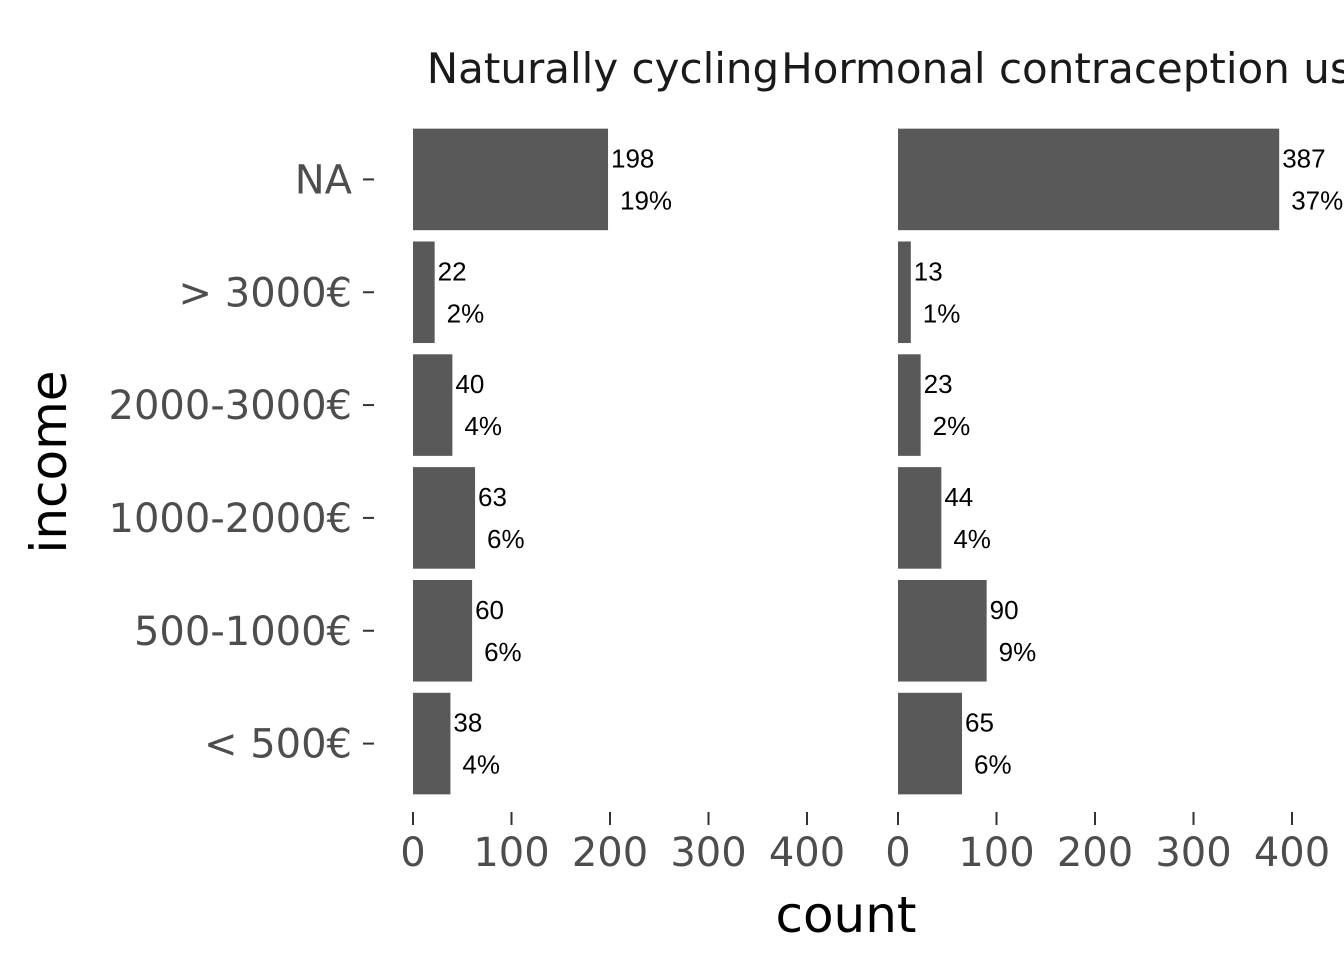  I want to click on facet-title: Naturally cycling, so click(603, 68).